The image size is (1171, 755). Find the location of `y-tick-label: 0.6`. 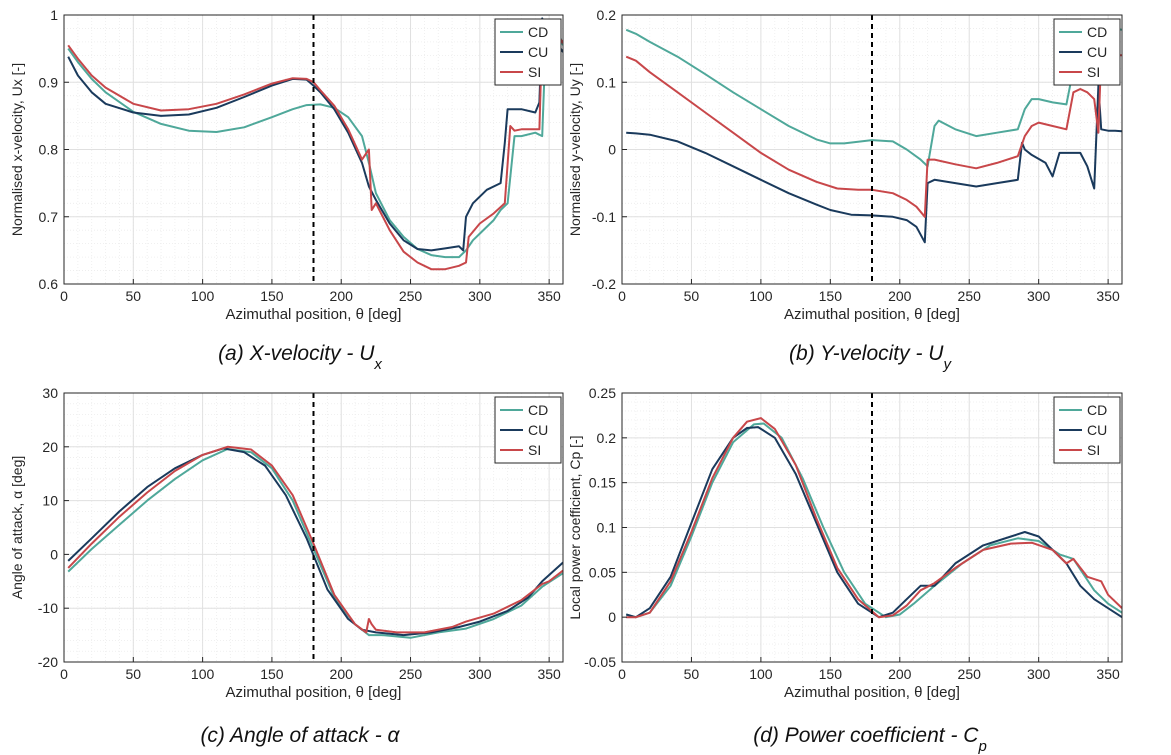

y-tick-label: 0.6 is located at coordinates (49, 284).